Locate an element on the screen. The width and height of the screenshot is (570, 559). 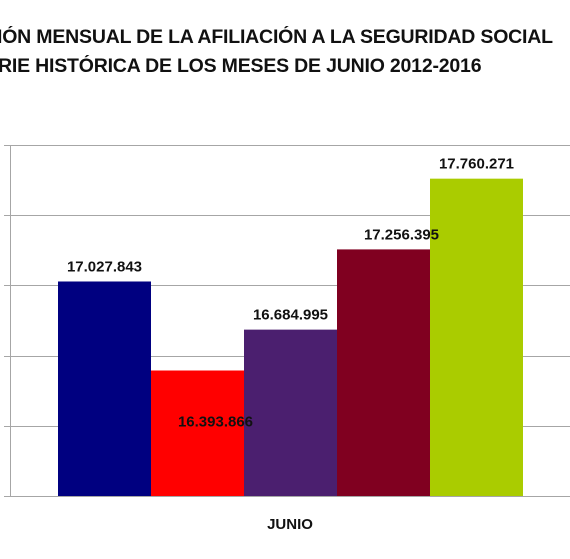
data-label-3: 16.684.995 is located at coordinates (290, 315).